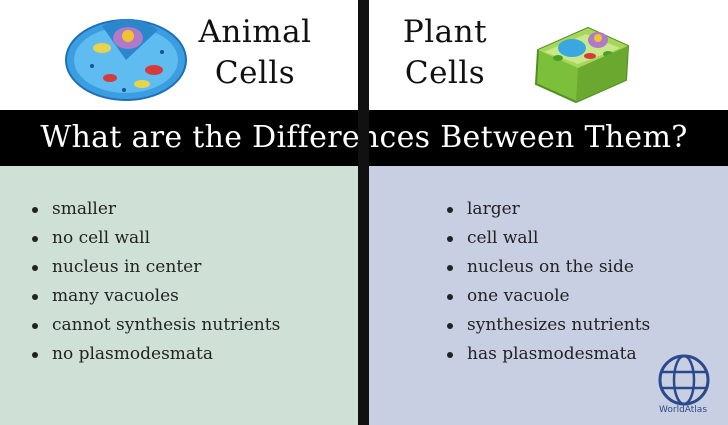  What do you see at coordinates (548, 325) in the screenshot?
I see `list-item: synthesizes nutrients` at bounding box center [548, 325].